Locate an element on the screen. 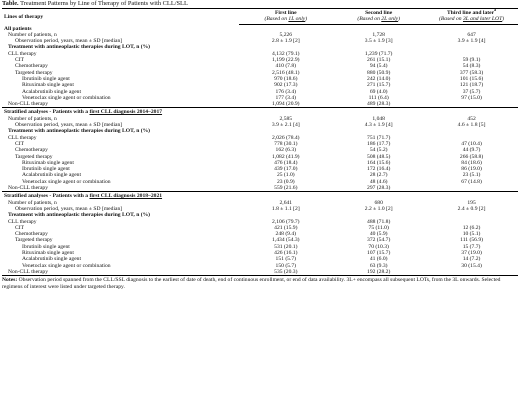  row-label: Rituximab single agent is located at coordinates (48, 252).